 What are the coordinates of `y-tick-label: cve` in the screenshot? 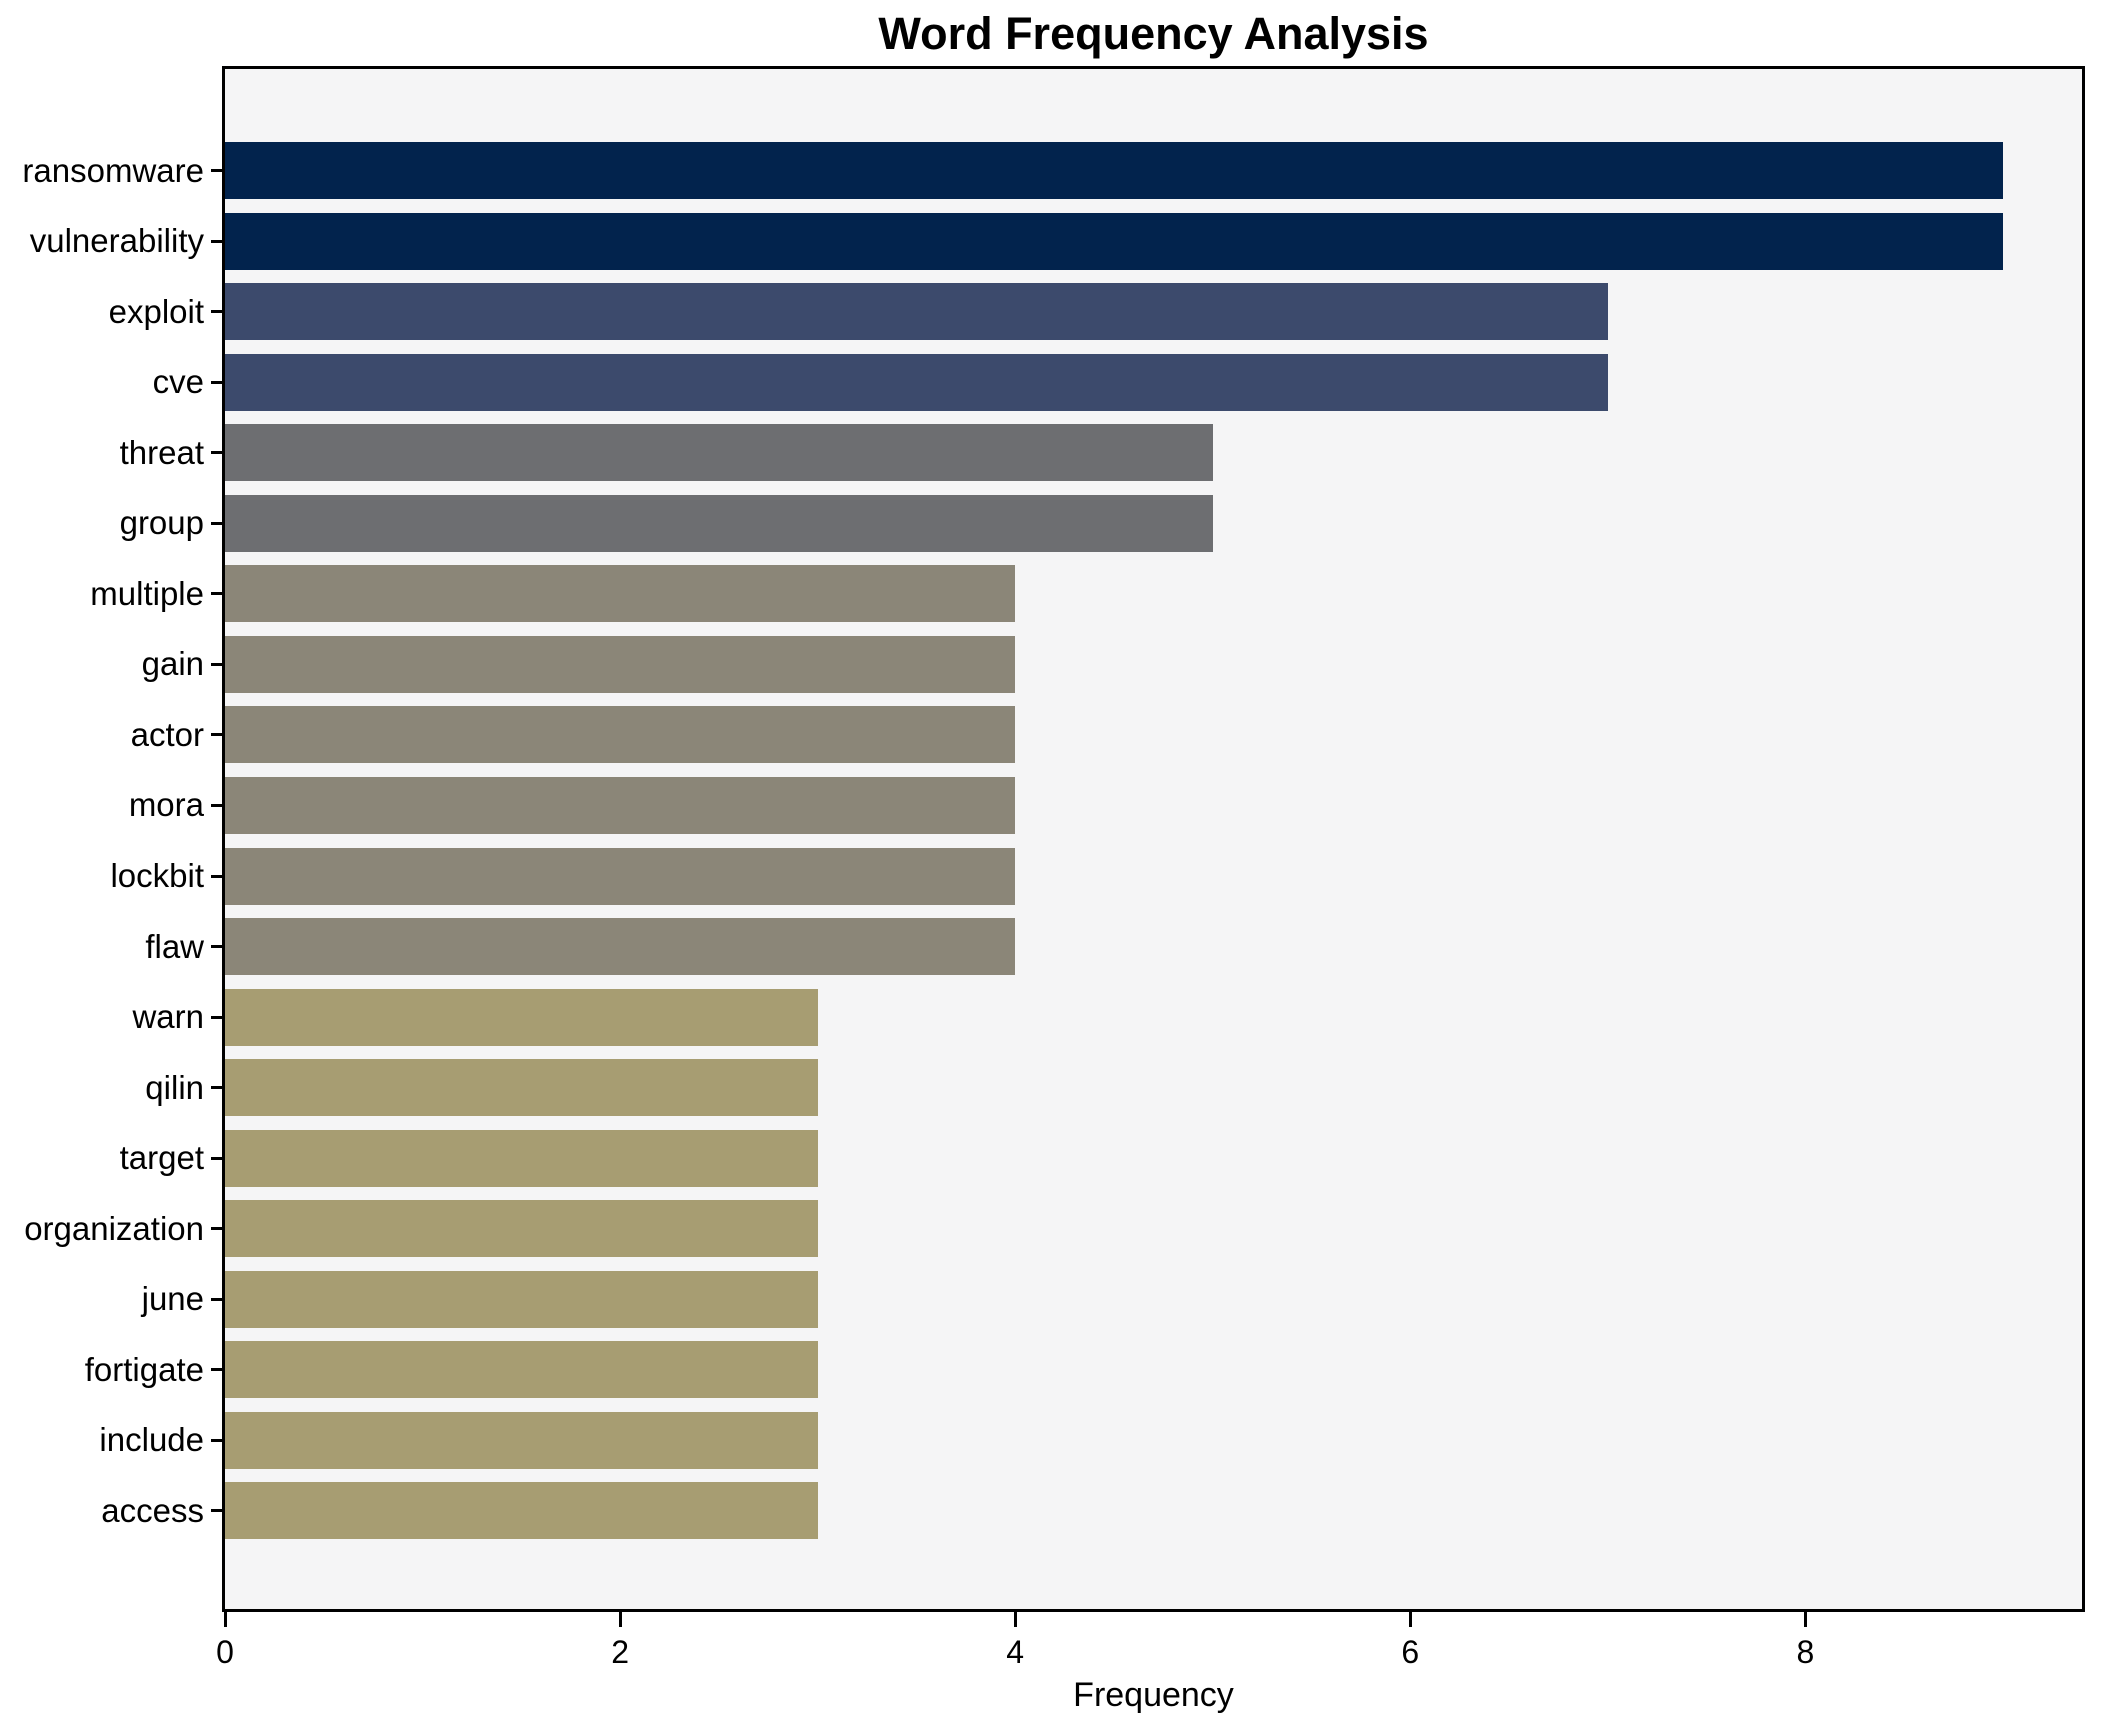 It's located at (178, 382).